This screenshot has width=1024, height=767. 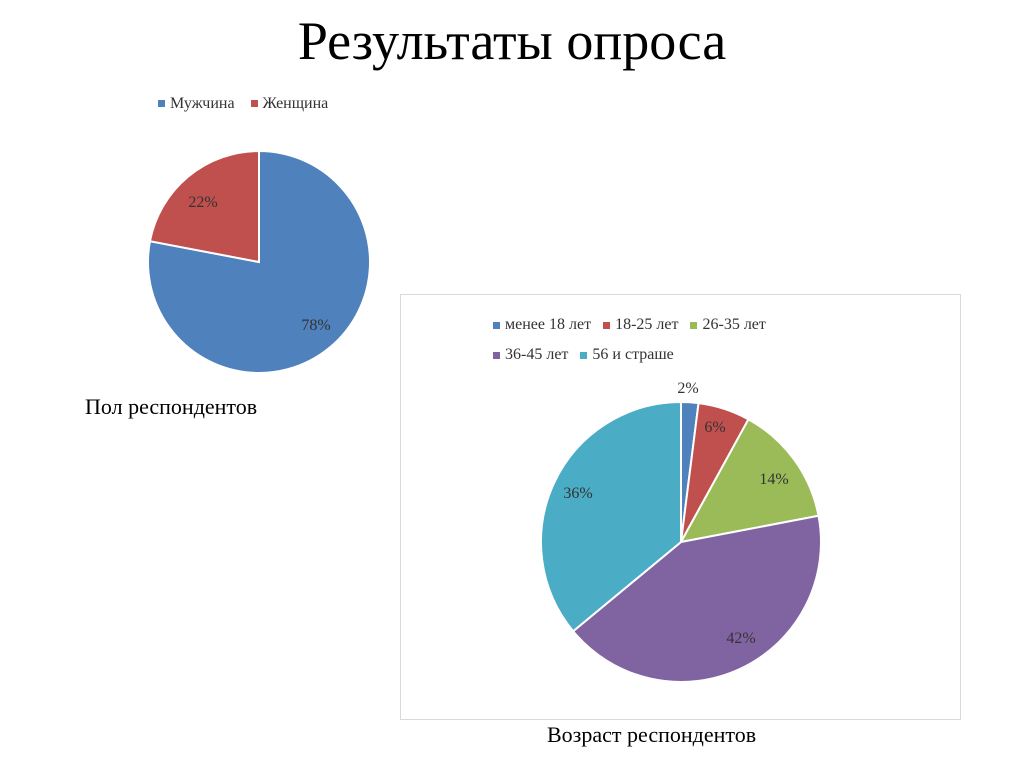 I want to click on age-legend-row-2: 36-45 лет 56 и страше, so click(x=703, y=355).